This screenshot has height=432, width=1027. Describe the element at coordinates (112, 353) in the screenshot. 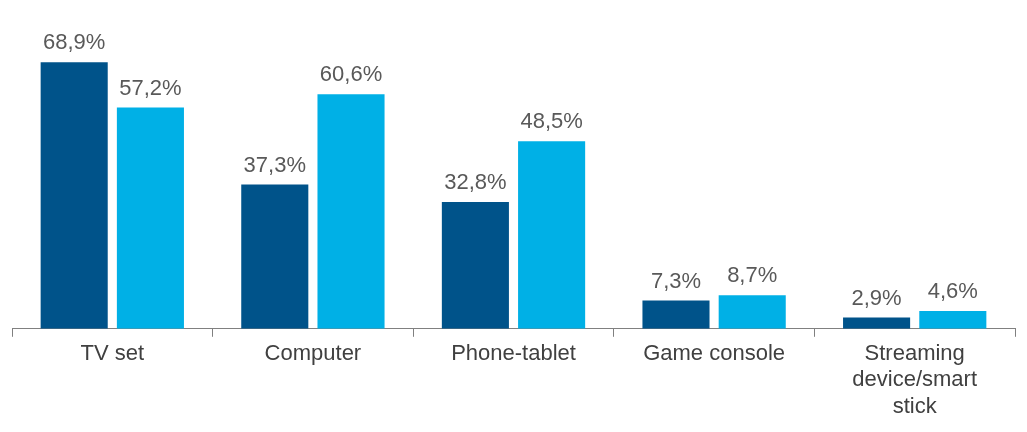

I see `x-tick-label: TV set` at that location.